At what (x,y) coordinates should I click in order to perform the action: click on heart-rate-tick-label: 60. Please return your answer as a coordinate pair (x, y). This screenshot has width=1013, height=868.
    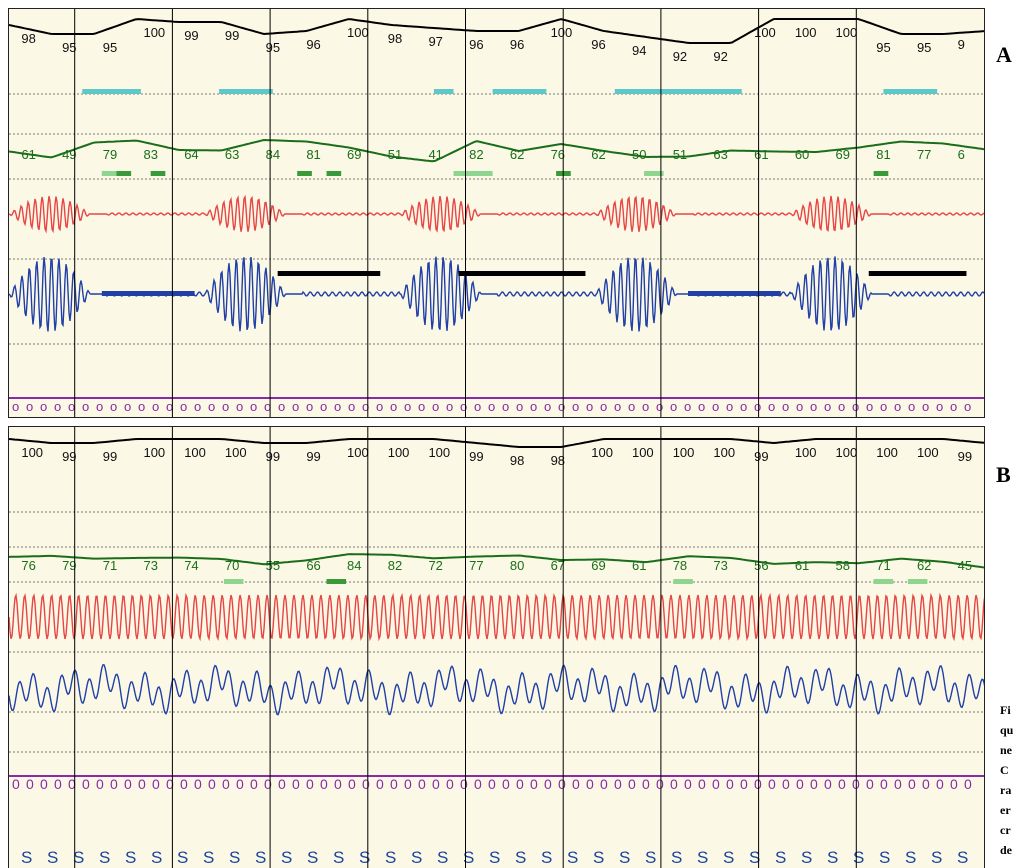
    Looking at the image, I should click on (802, 154).